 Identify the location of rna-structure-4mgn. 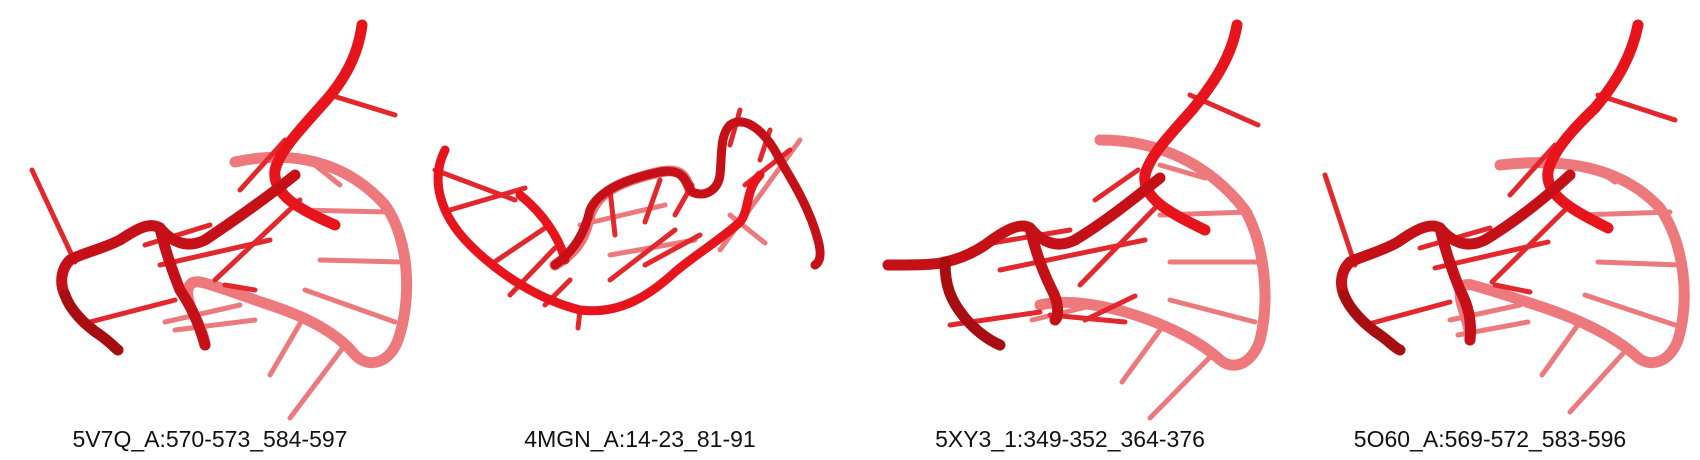
(628, 219).